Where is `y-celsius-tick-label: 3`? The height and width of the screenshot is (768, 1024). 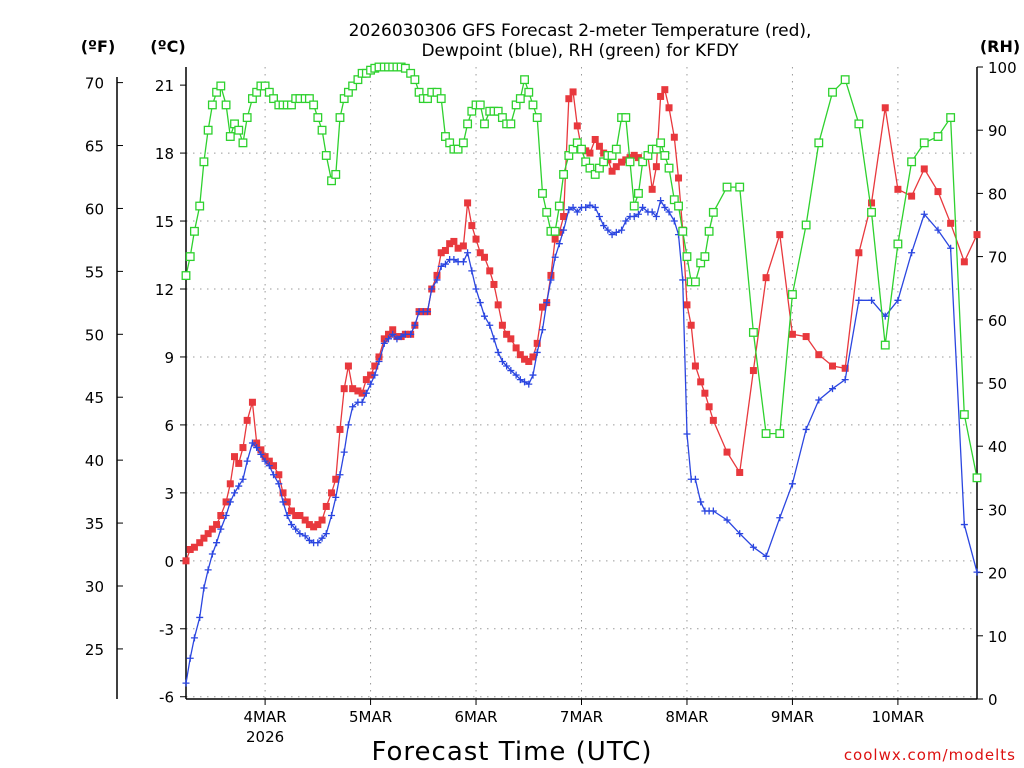
y-celsius-tick-label: 3 is located at coordinates (169, 494).